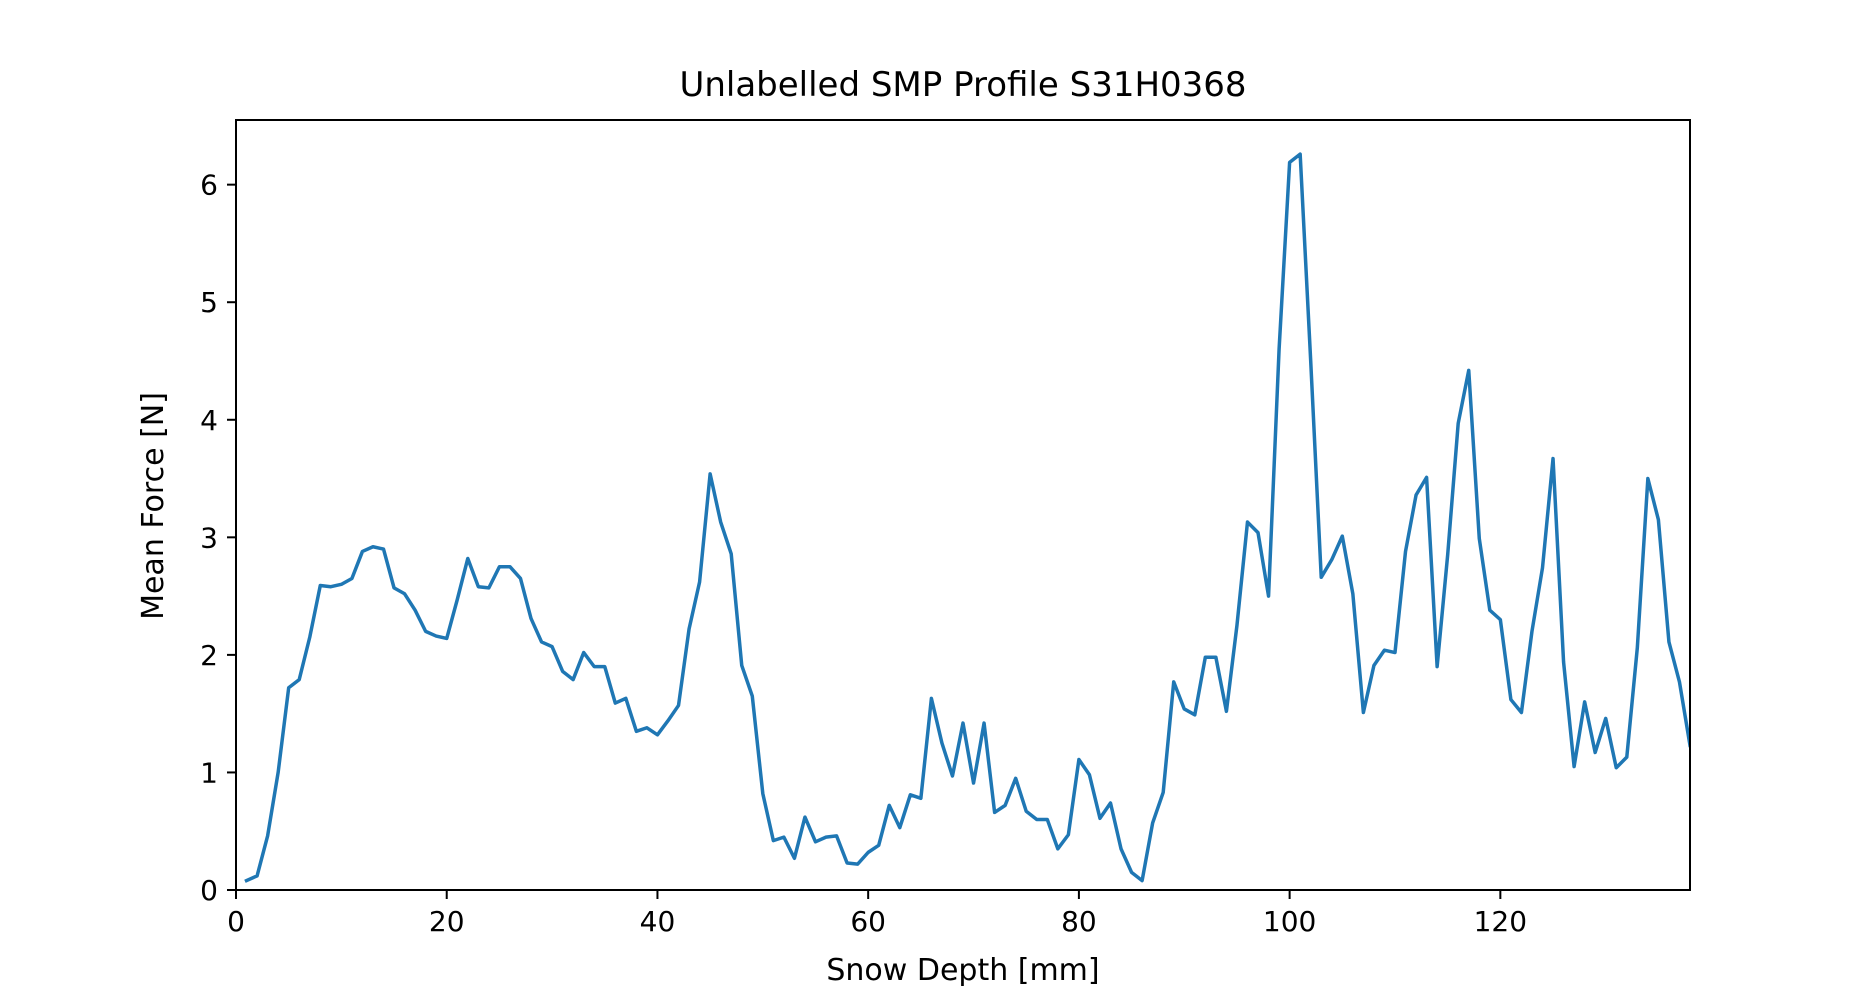 This screenshot has width=1853, height=986. Describe the element at coordinates (868, 921) in the screenshot. I see `x-tick-label: 60` at that location.